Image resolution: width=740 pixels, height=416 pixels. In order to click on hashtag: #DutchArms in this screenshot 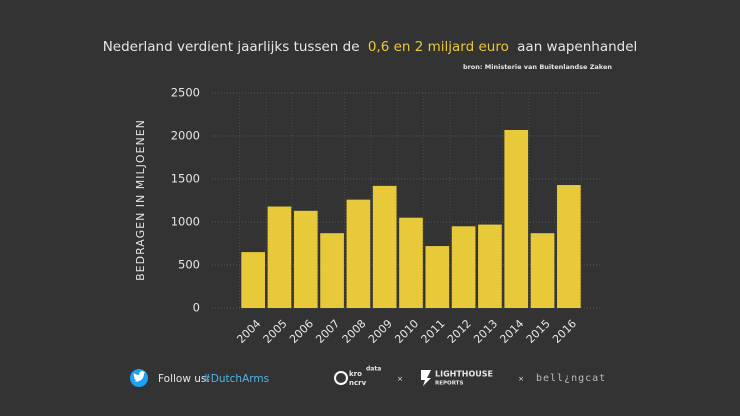, I will do `click(235, 379)`.